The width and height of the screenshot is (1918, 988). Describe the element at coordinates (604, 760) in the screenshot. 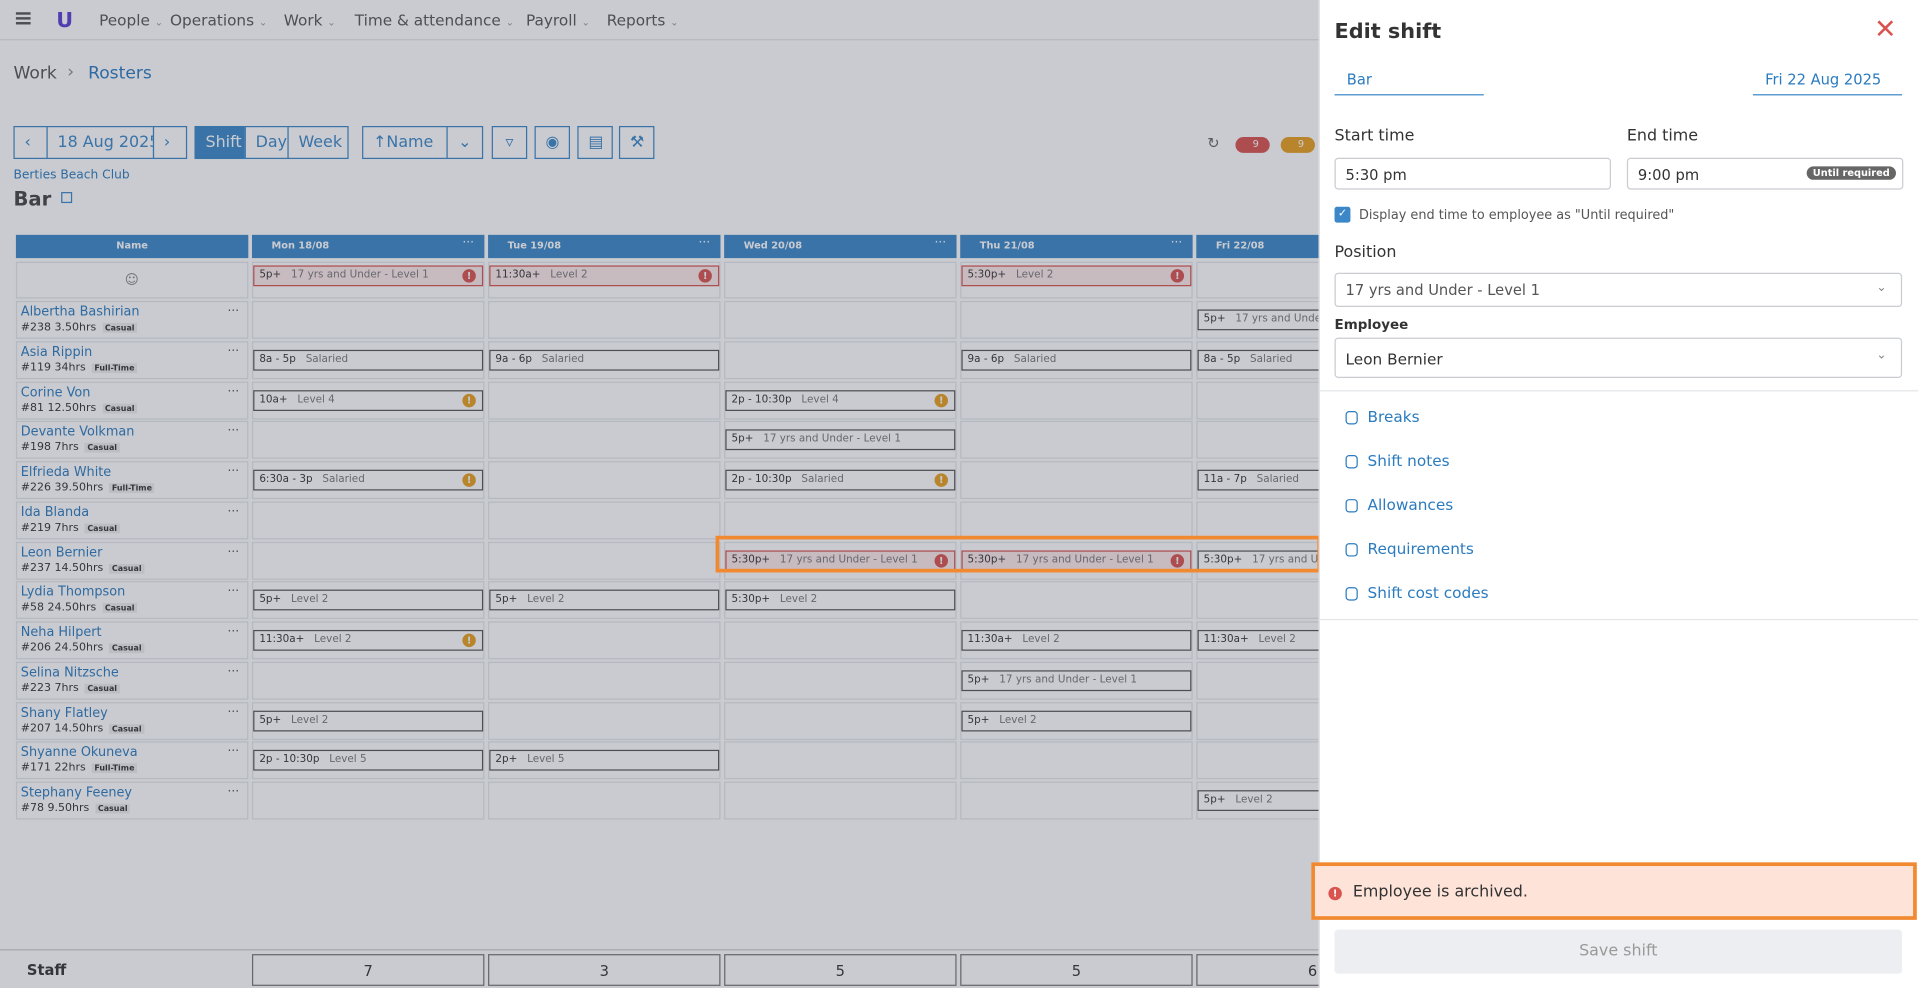

I see `shift: 2p+ Level 5` at that location.